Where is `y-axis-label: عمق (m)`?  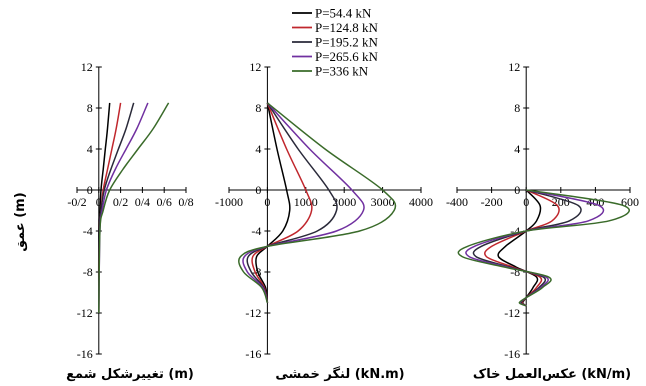 y-axis-label: عمق (m) is located at coordinates (20, 221).